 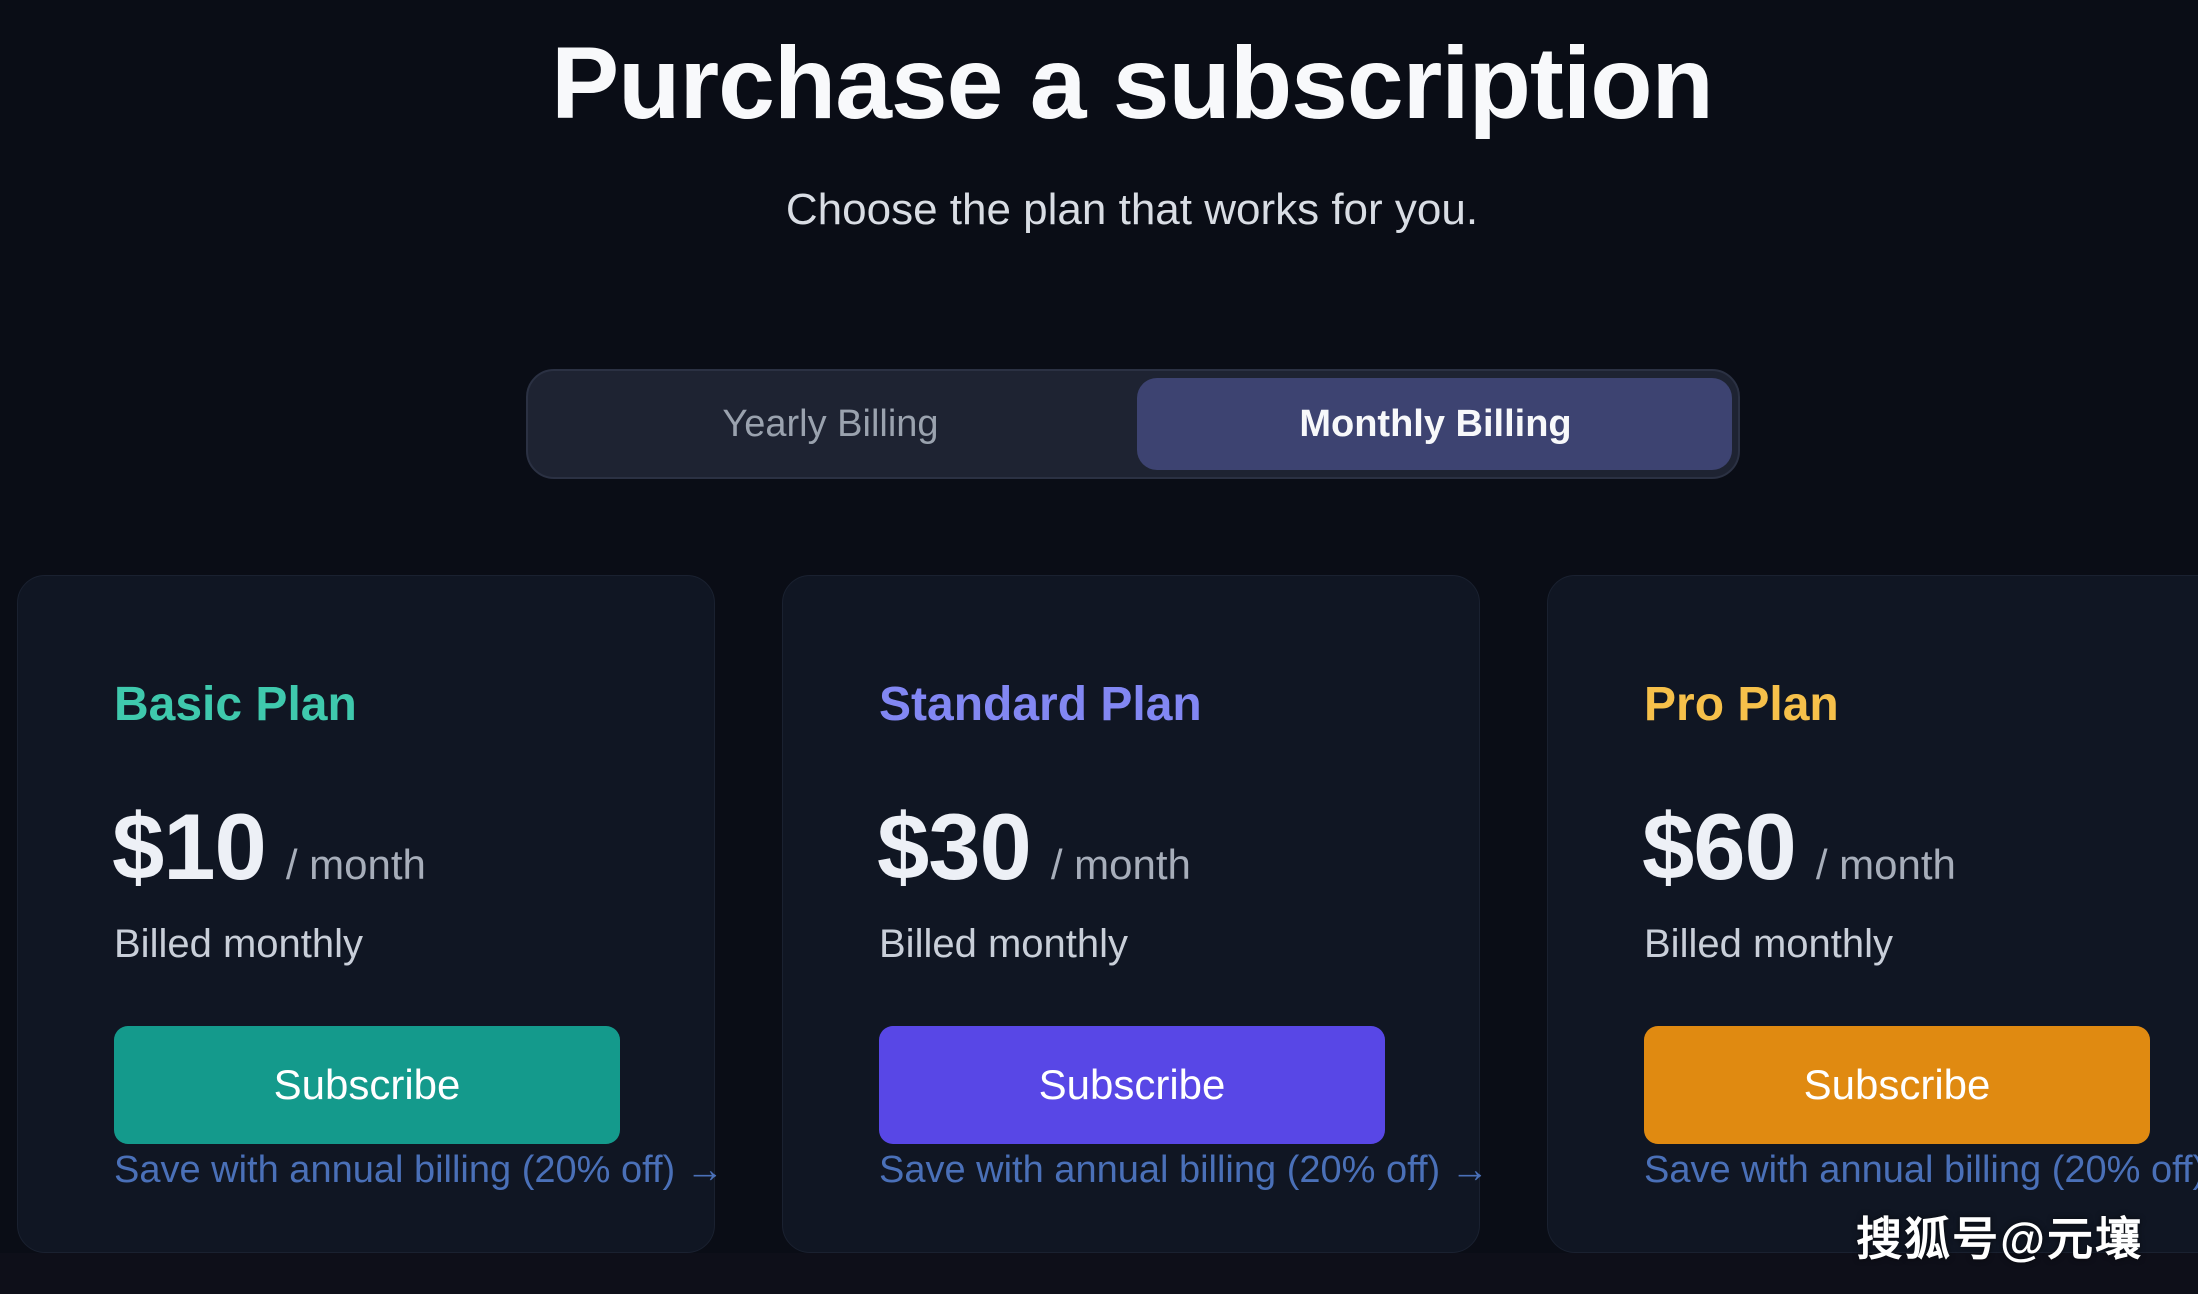 What do you see at coordinates (1719, 846) in the screenshot?
I see `plan-price: $60` at bounding box center [1719, 846].